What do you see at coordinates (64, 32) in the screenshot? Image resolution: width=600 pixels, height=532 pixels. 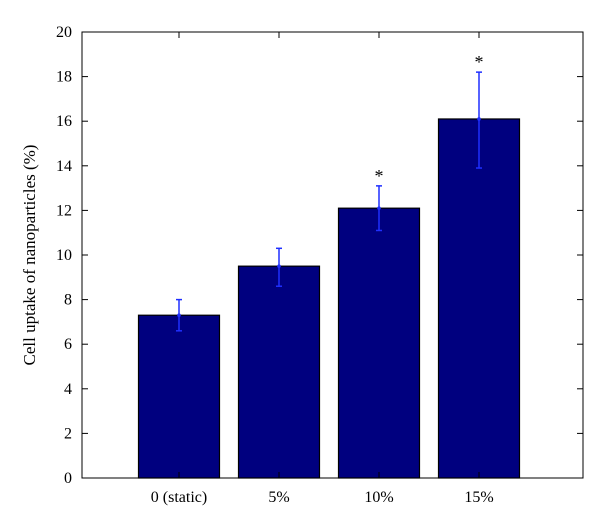 I see `y-tick-label: 20` at bounding box center [64, 32].